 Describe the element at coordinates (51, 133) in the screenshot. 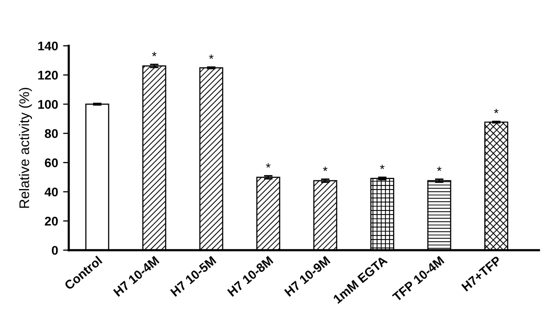

I see `y-tick-label: 80` at that location.